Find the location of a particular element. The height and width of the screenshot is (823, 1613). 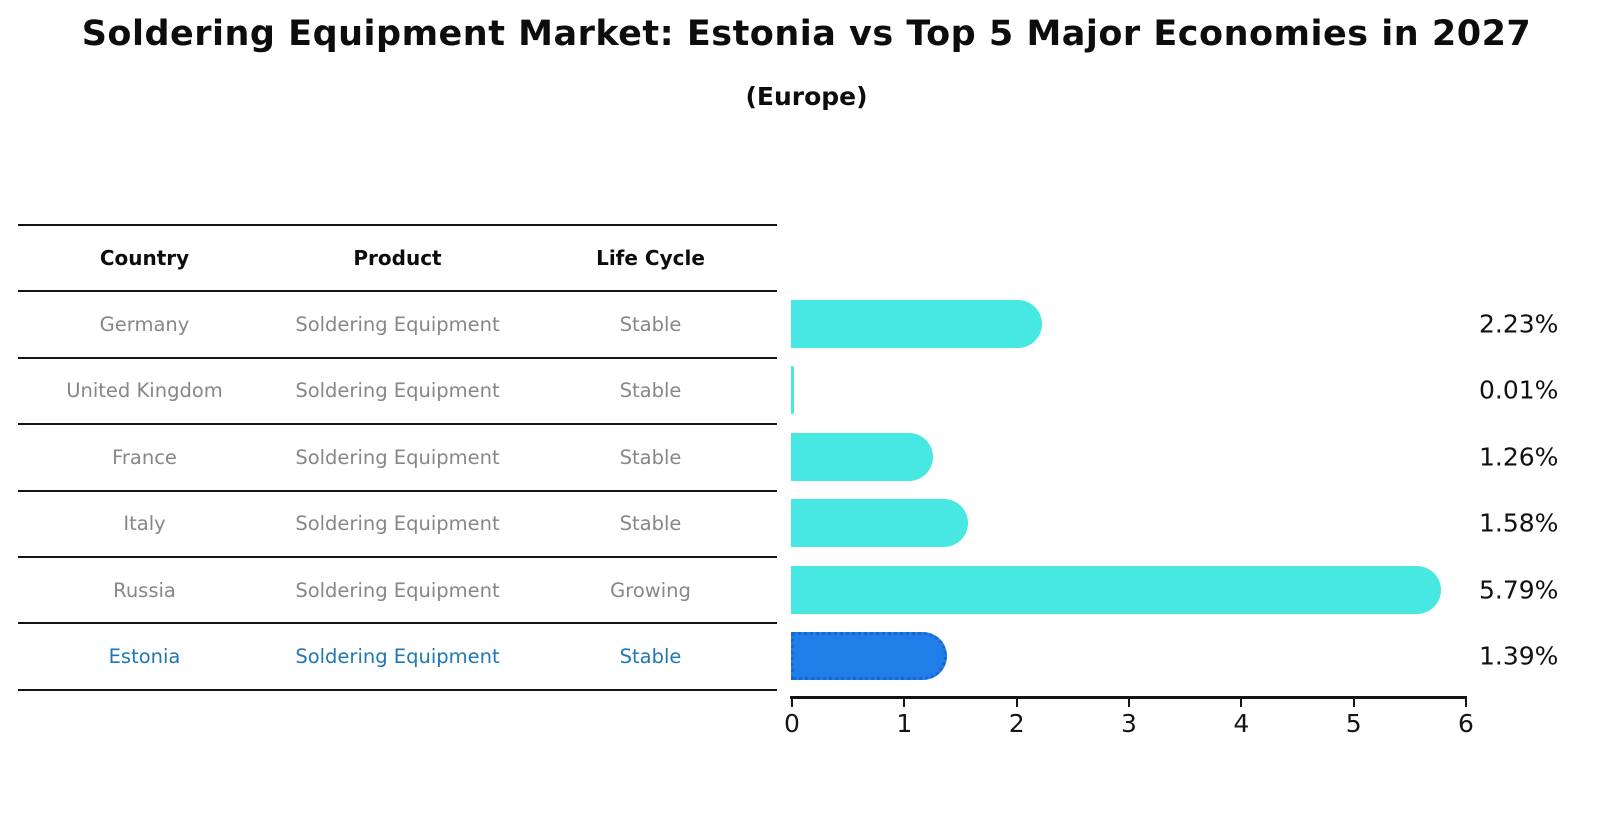

table-row-germany: Germany Soldering Equipment Stable is located at coordinates (397, 325).